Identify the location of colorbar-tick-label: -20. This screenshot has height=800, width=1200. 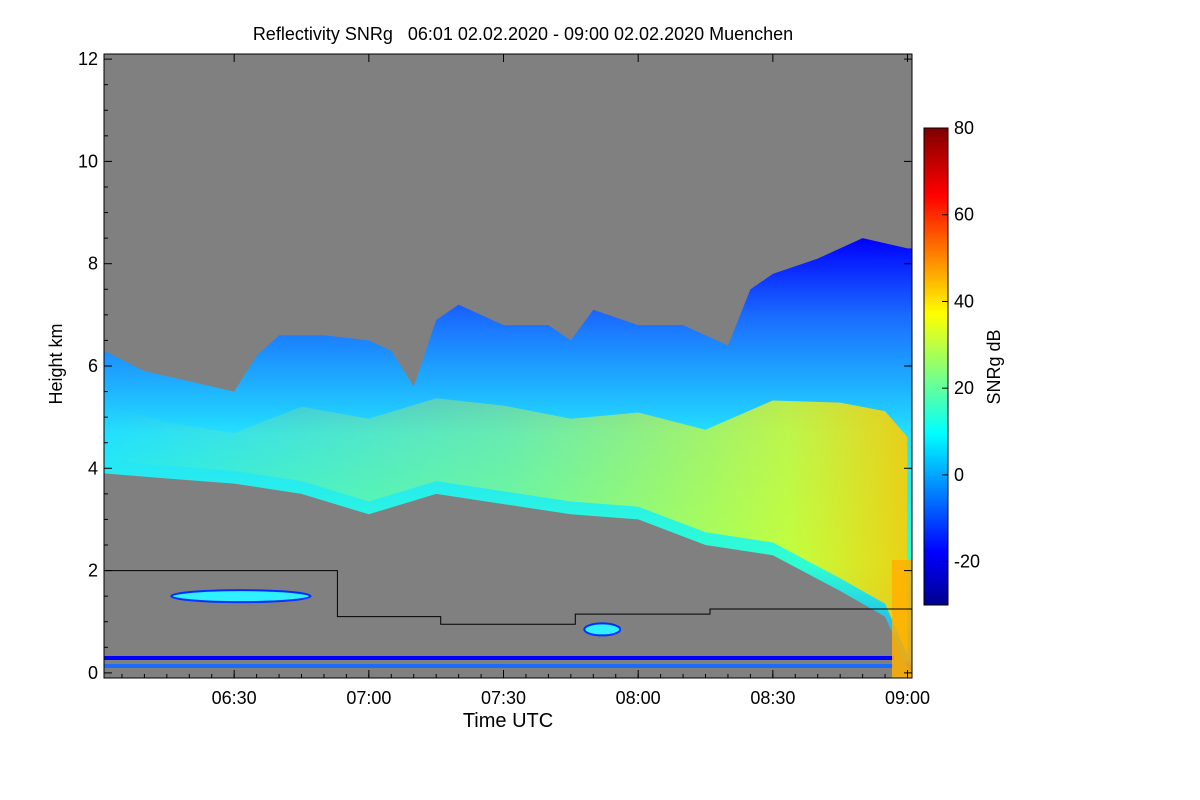
(967, 562).